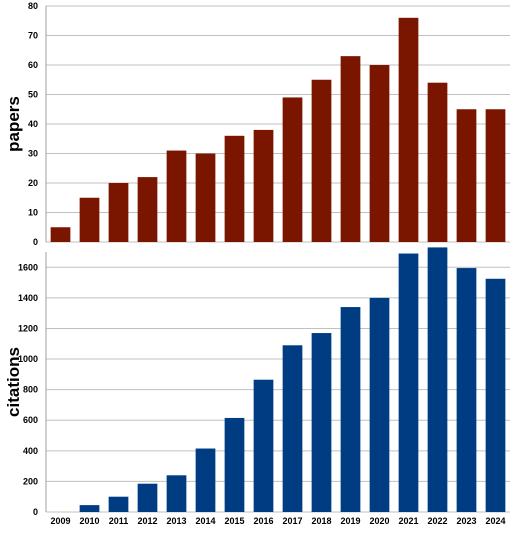  Describe the element at coordinates (437, 521) in the screenshot. I see `x-tick-label: 2022` at that location.